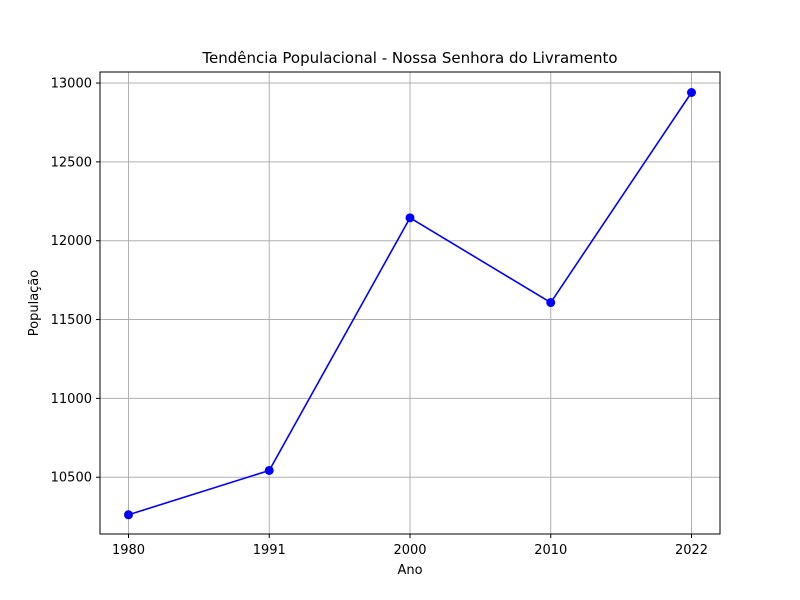 The image size is (800, 600). Describe the element at coordinates (409, 570) in the screenshot. I see `x-axis-label: Ano` at that location.